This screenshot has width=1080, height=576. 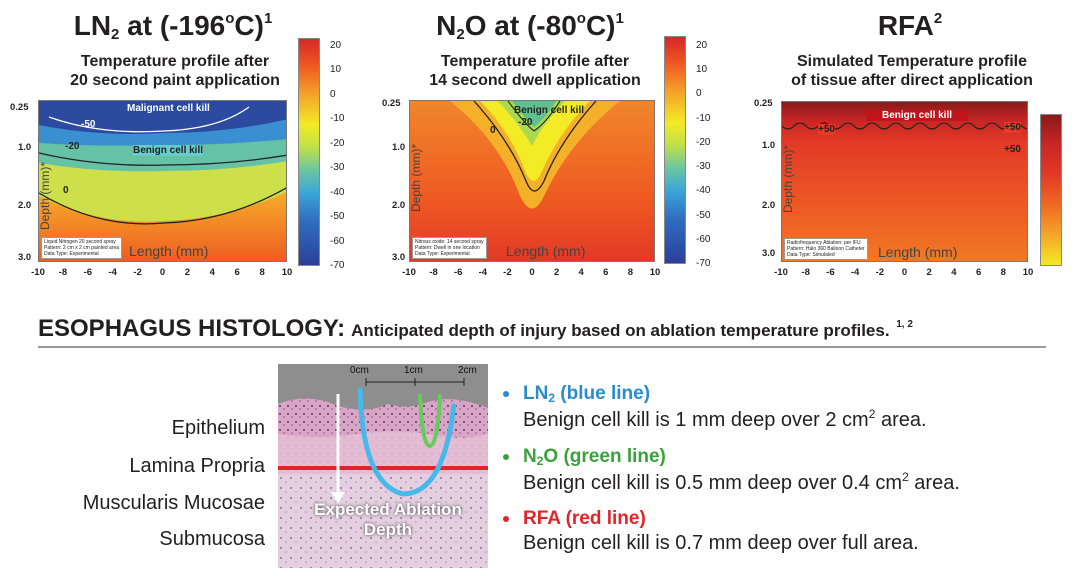 What do you see at coordinates (594, 457) in the screenshot?
I see `legend-n2o-head: N2O (green line)` at bounding box center [594, 457].